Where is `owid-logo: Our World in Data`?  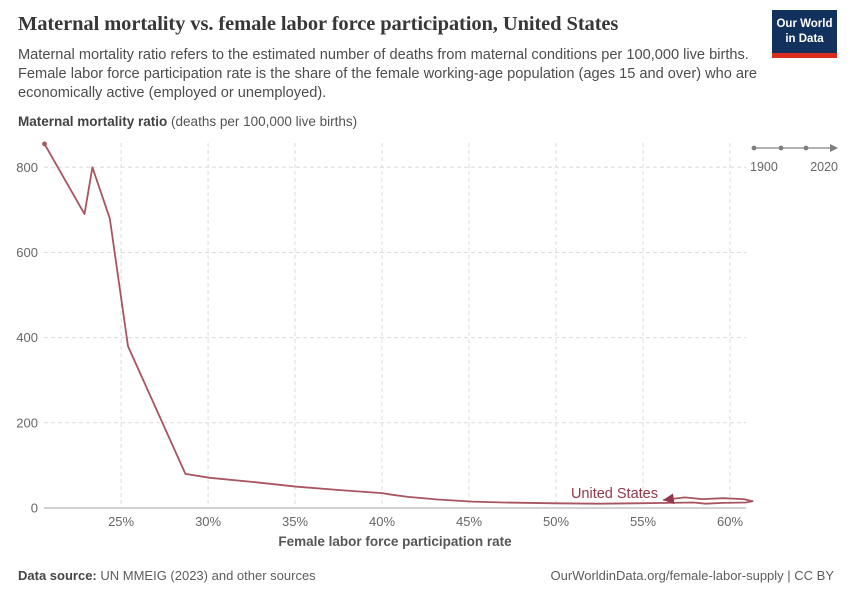 owid-logo: Our World in Data is located at coordinates (804, 34).